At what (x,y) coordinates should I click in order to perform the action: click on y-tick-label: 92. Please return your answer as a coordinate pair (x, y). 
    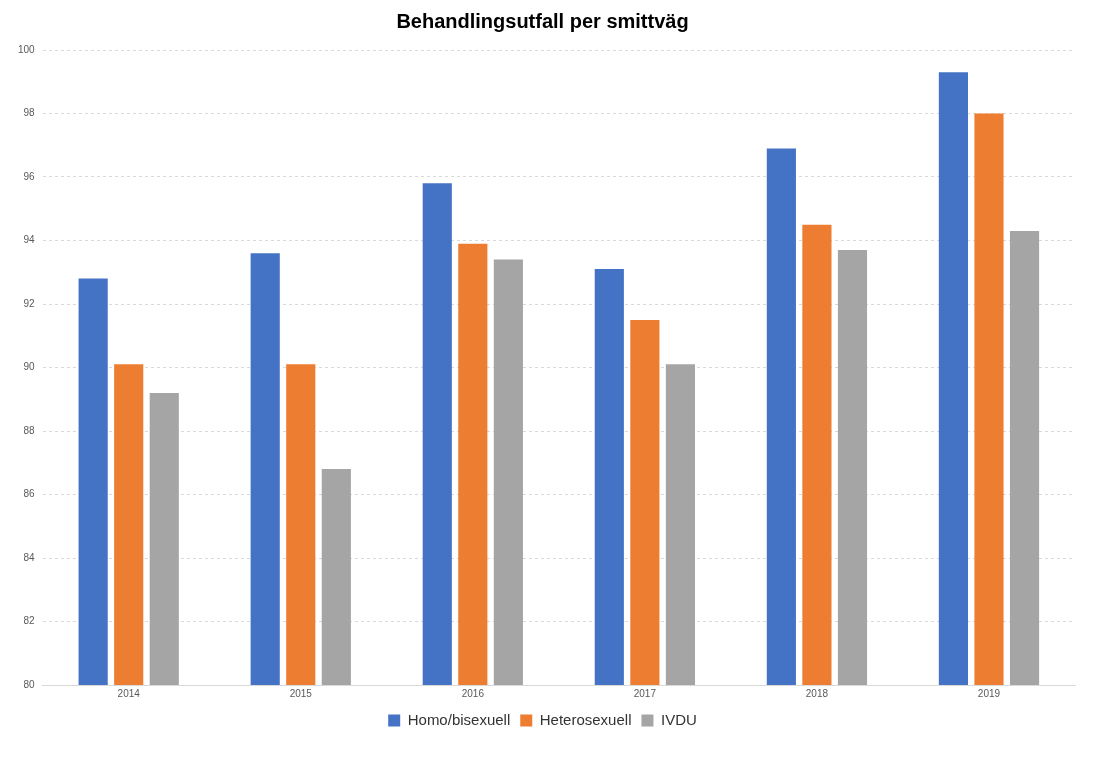
    Looking at the image, I should click on (29, 303).